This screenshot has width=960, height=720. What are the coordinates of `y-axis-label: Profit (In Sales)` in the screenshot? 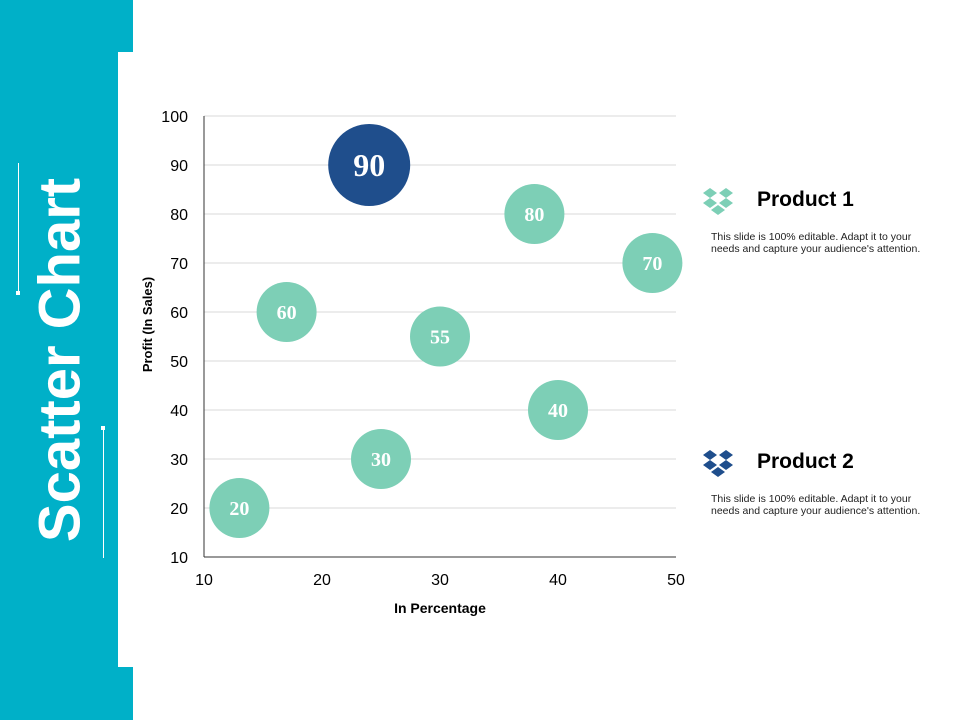 It's located at (147, 324).